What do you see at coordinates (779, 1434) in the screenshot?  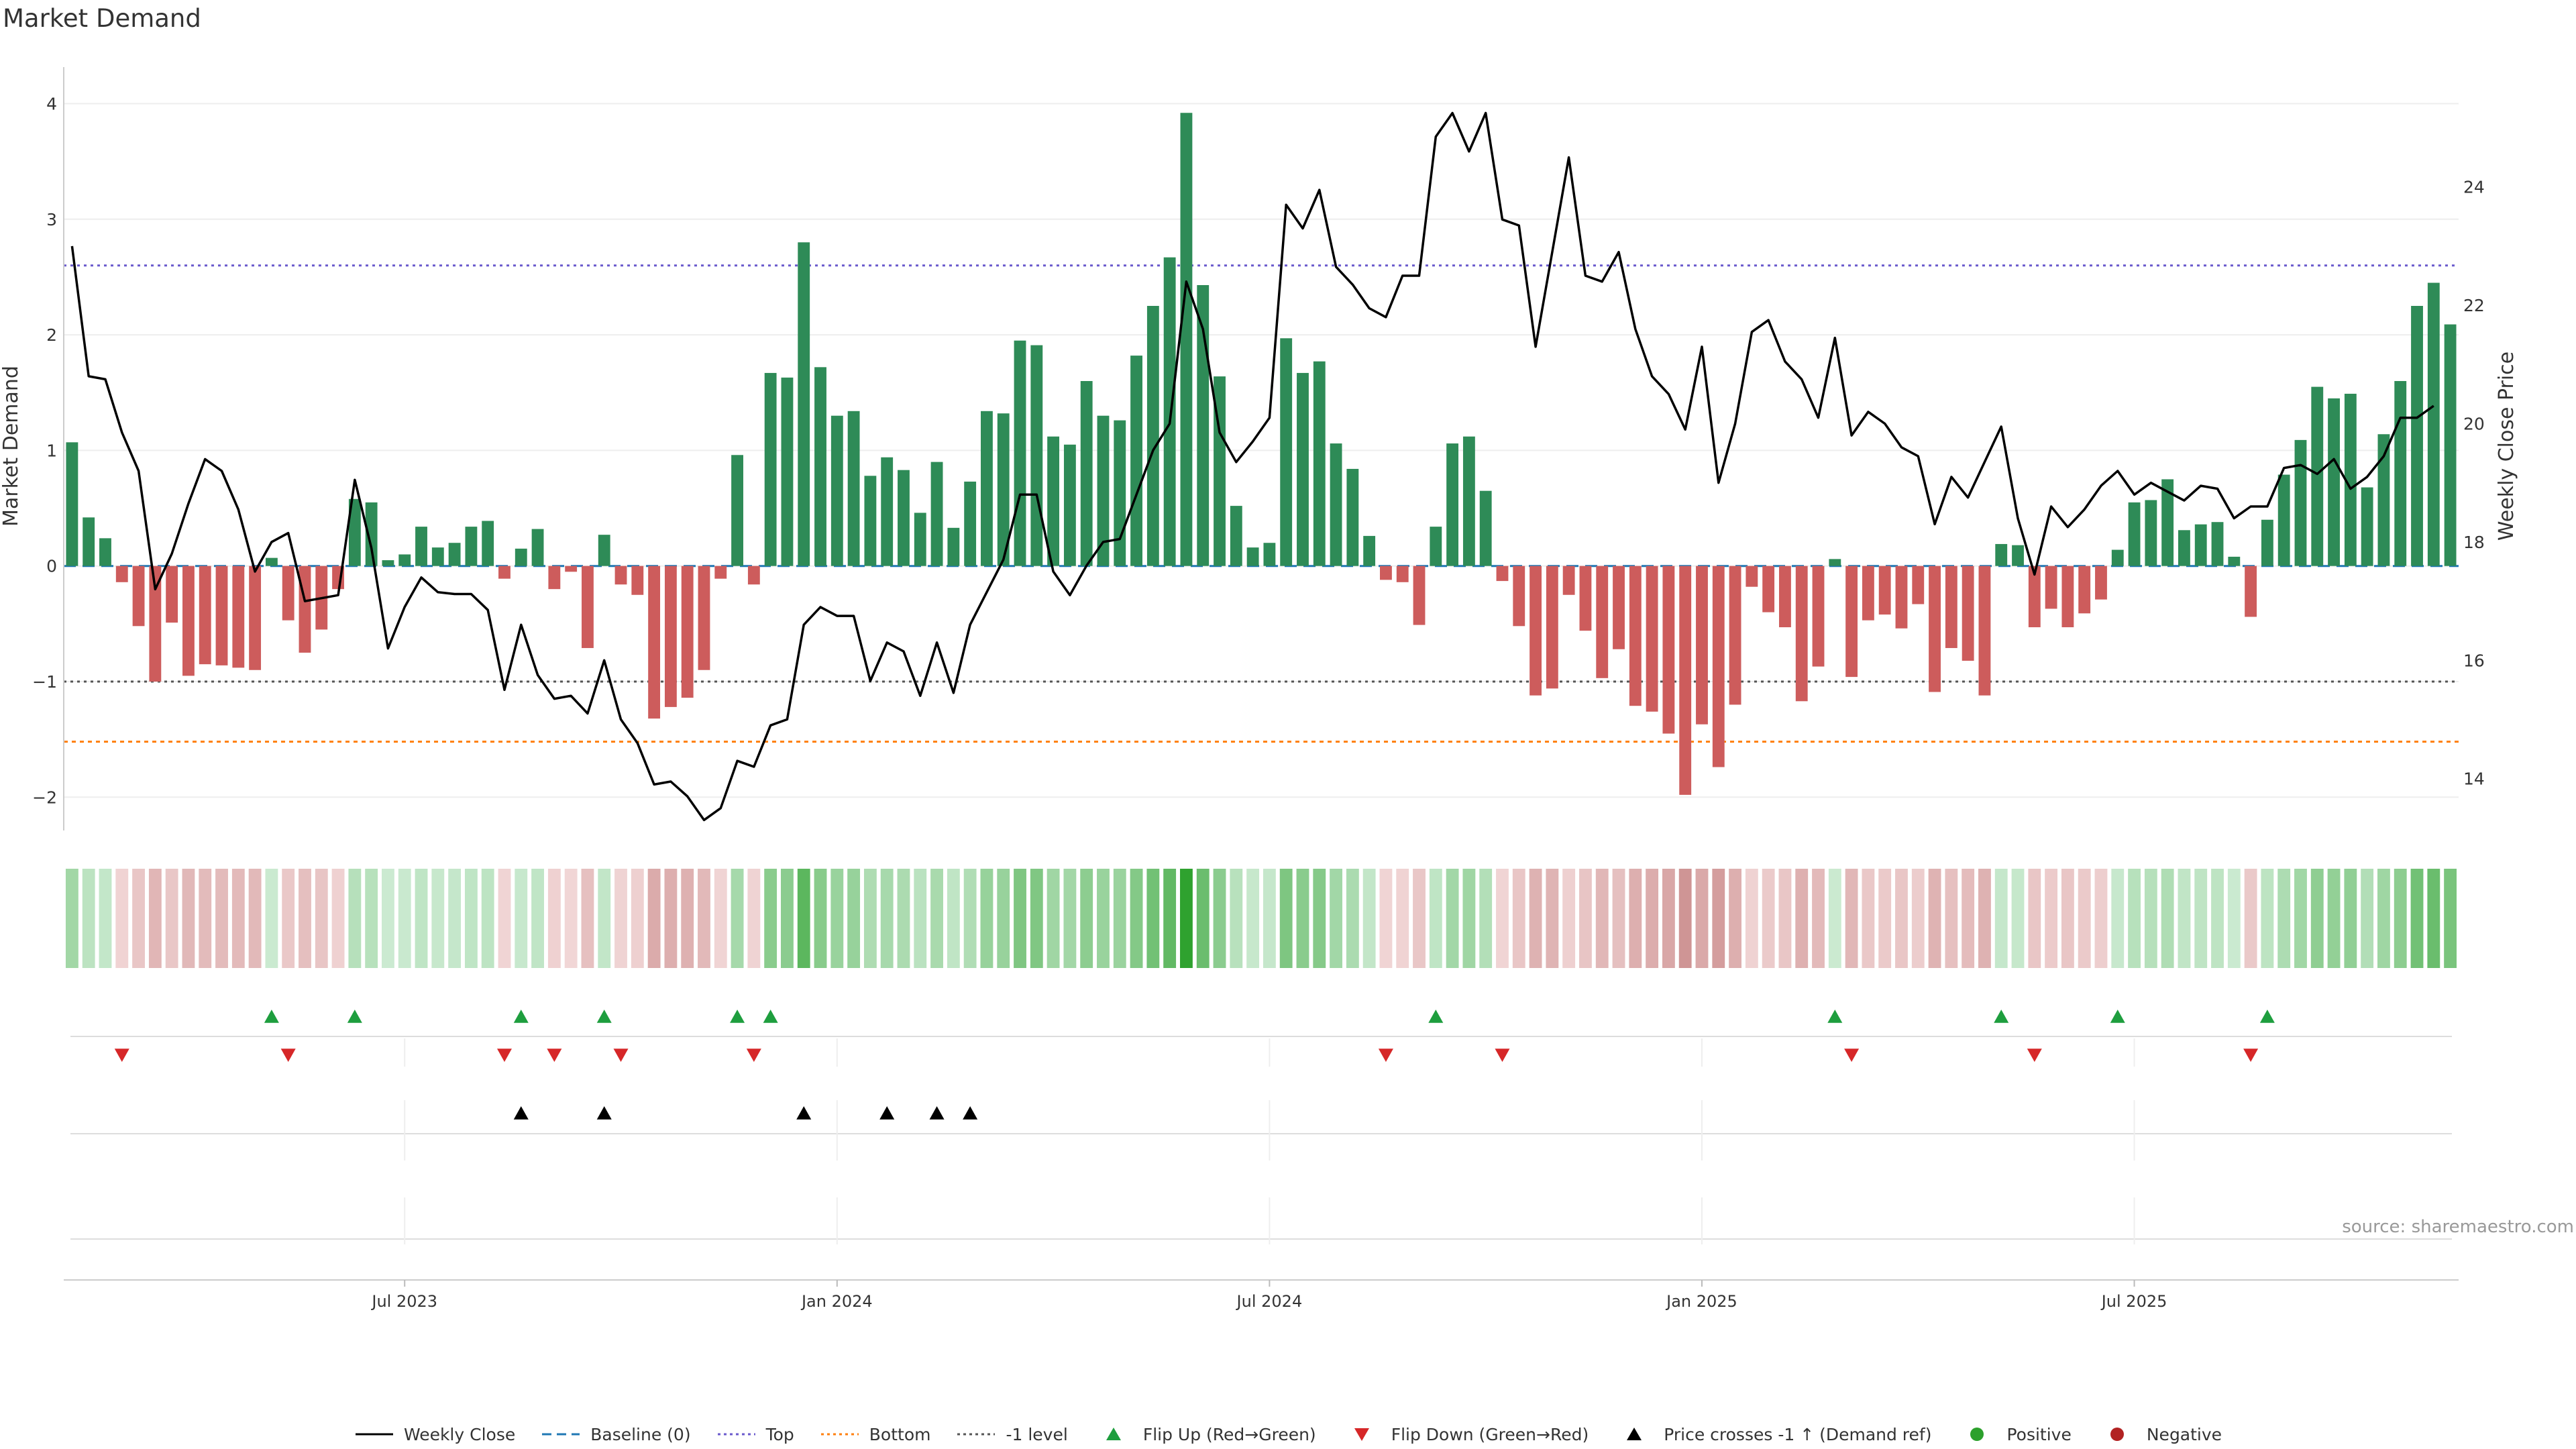 I see `legend-label: Top` at bounding box center [779, 1434].